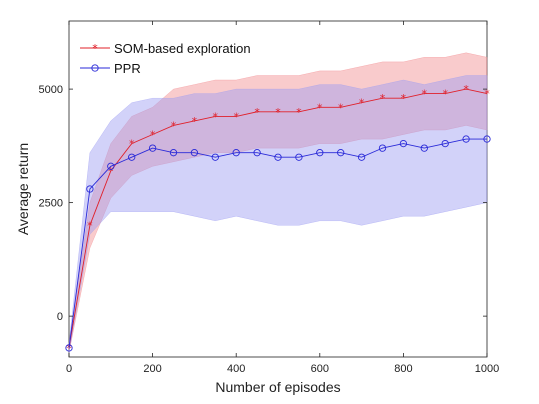 The width and height of the screenshot is (539, 404). What do you see at coordinates (182, 48) in the screenshot?
I see `legend-label-som: SOM-based exploration` at bounding box center [182, 48].